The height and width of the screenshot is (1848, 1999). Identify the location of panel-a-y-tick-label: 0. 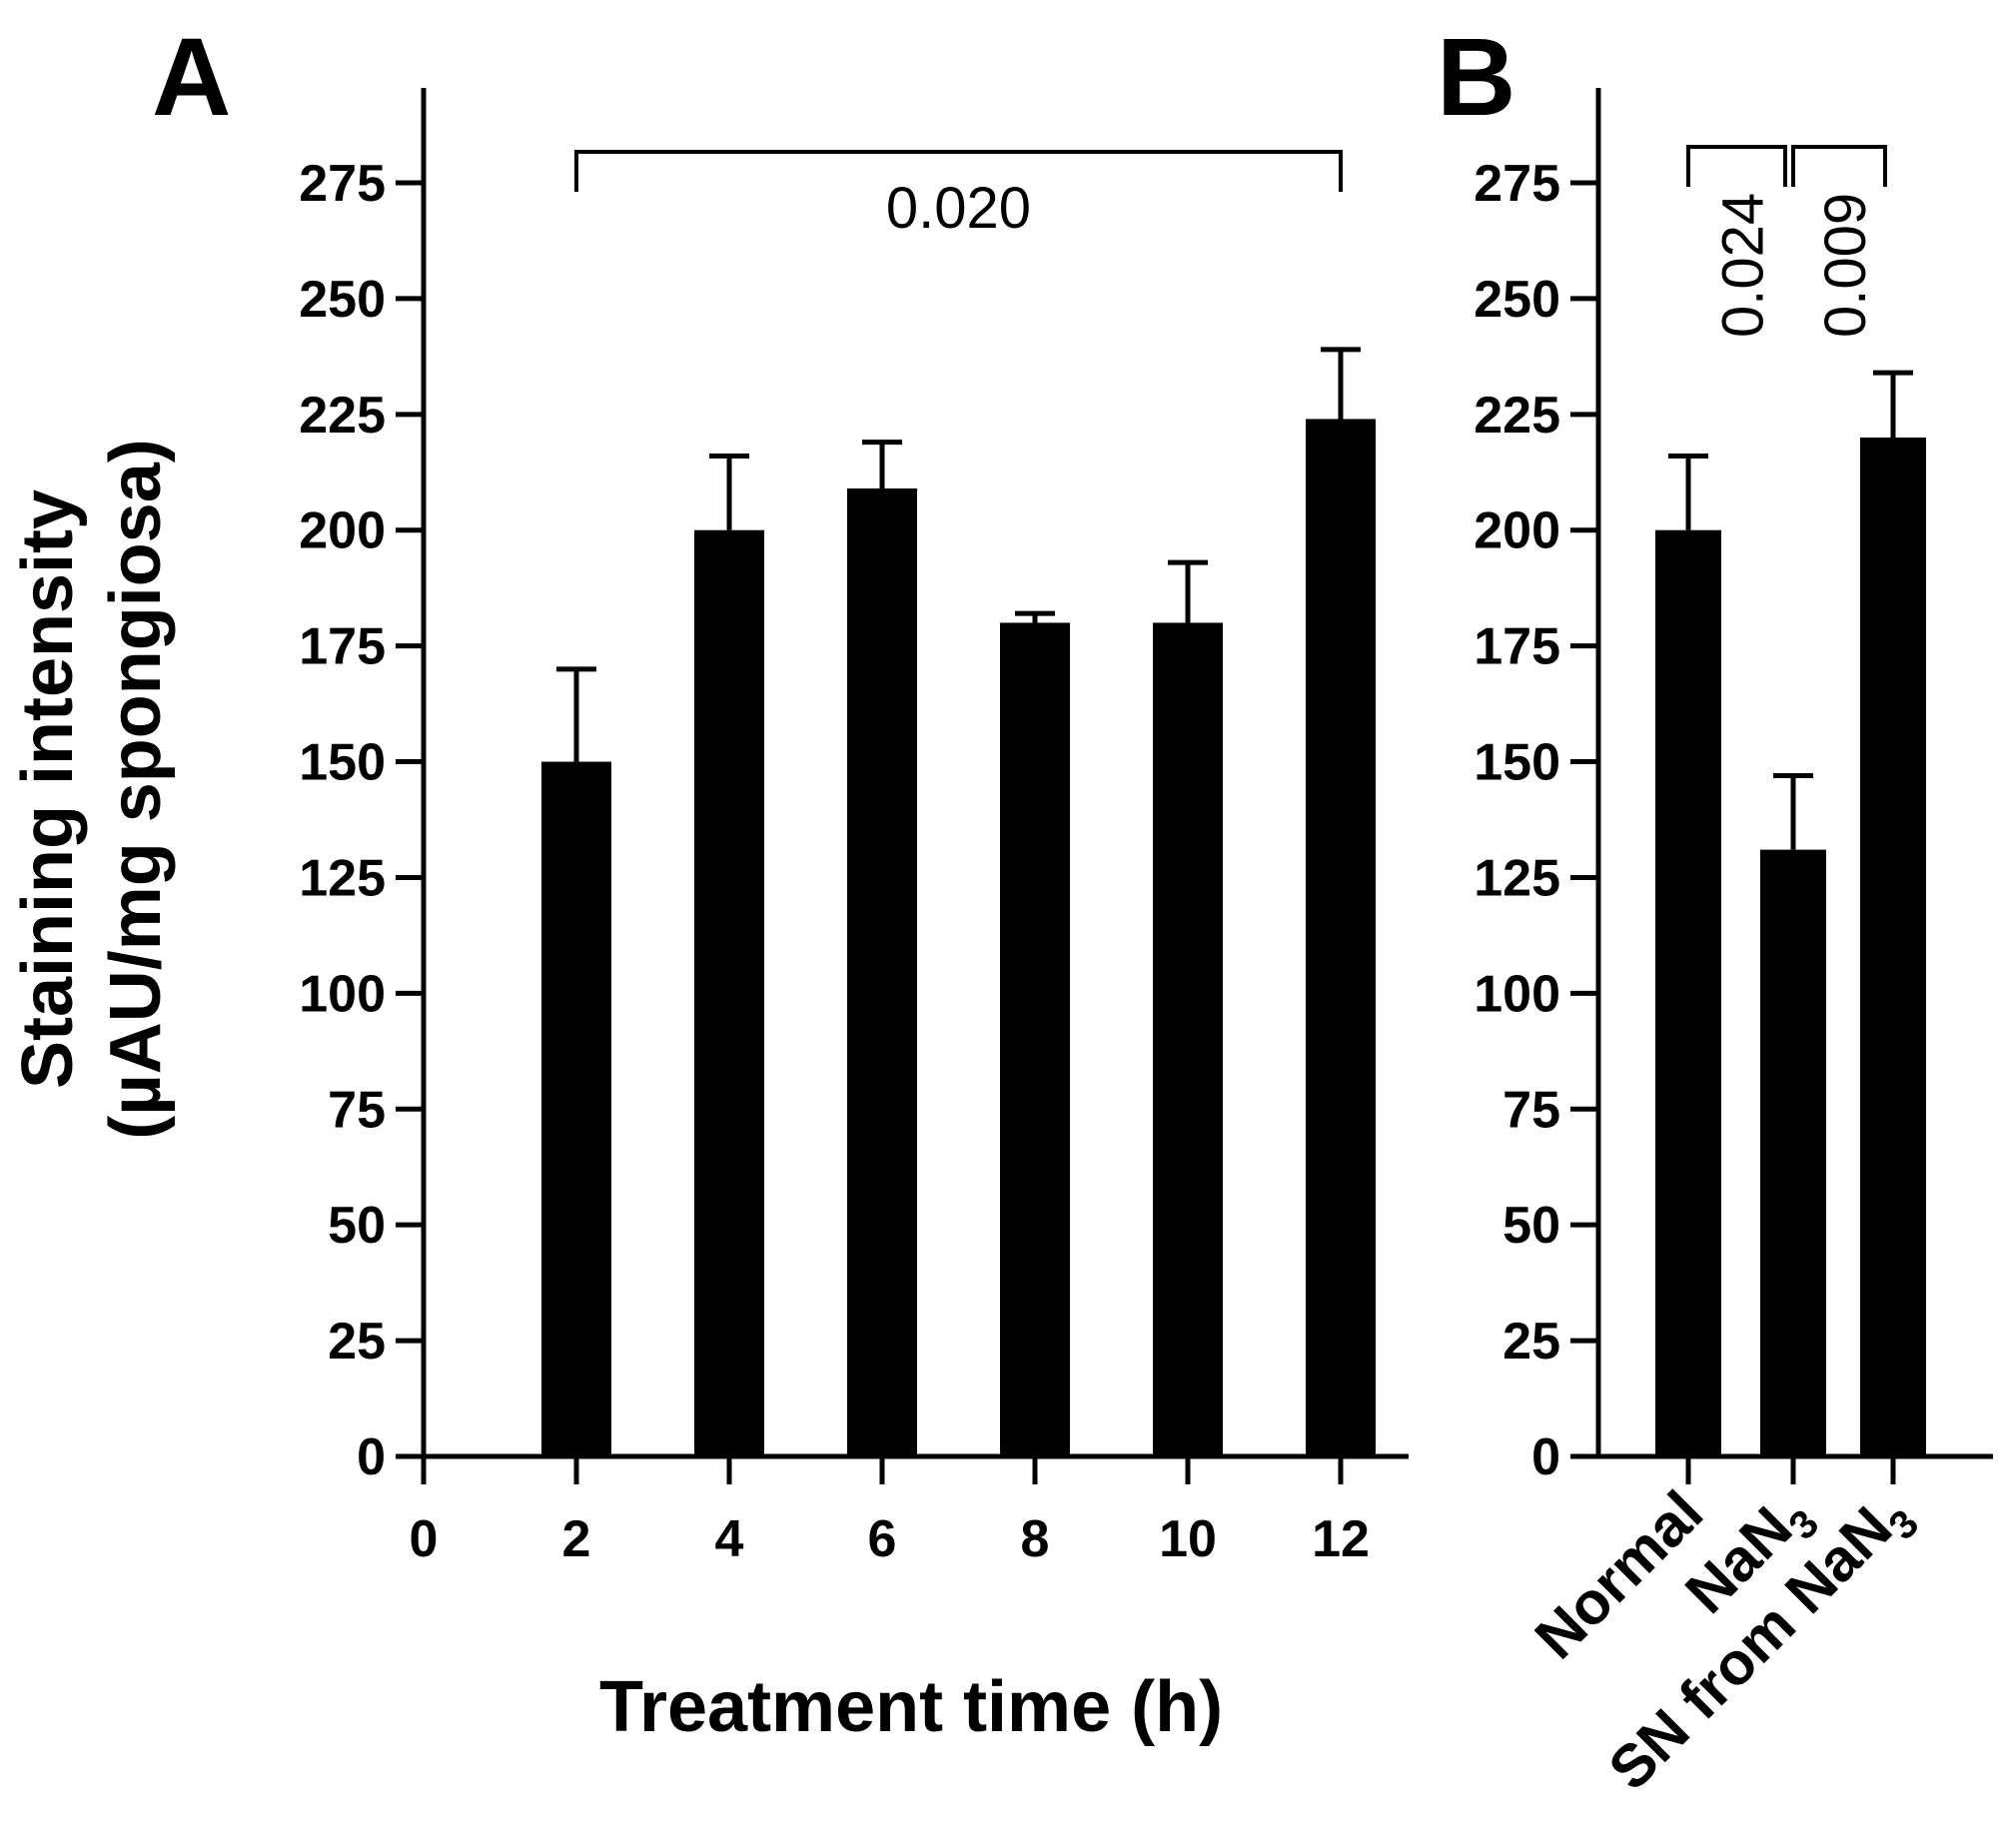
(371, 1457).